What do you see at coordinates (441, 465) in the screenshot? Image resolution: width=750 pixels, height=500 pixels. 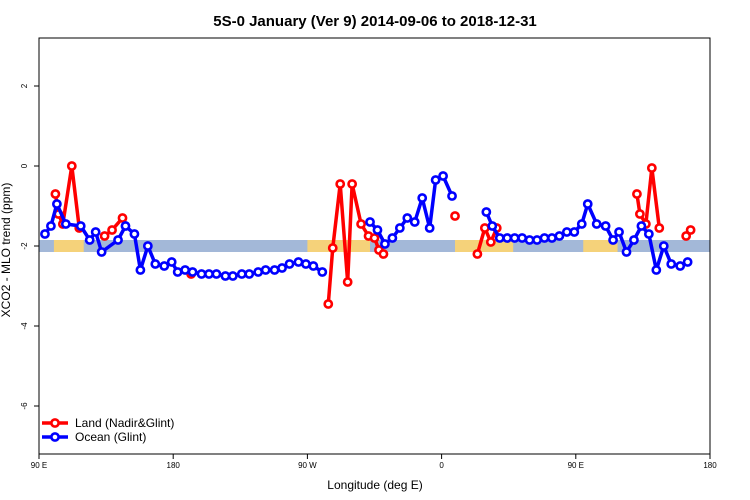 I see `x-tick-label: 0` at bounding box center [441, 465].